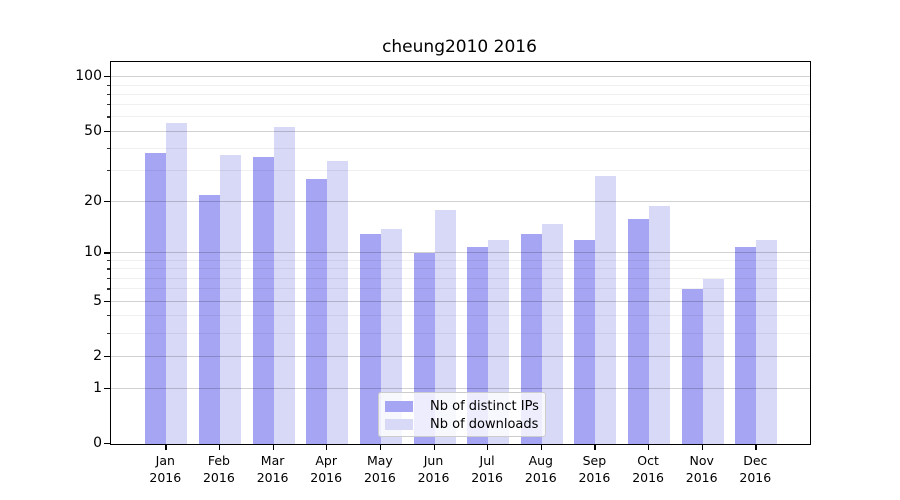 This screenshot has height=500, width=900. What do you see at coordinates (767, 342) in the screenshot?
I see `bar-downloads-dec` at bounding box center [767, 342].